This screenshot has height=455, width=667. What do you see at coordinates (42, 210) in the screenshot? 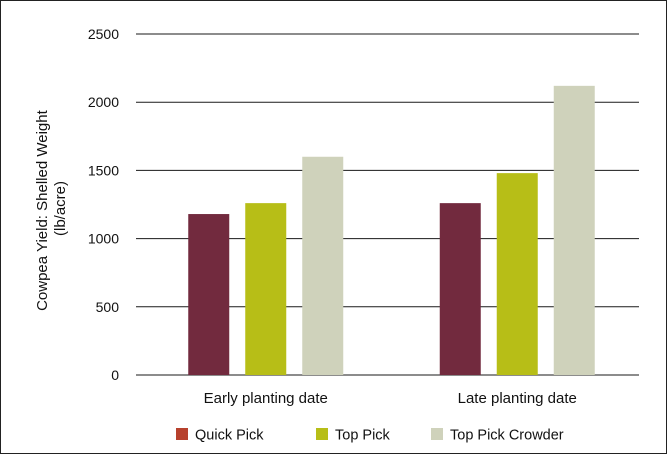
I see `y-axis-label-line-1: Cowpea Yield: Shelled Weight` at bounding box center [42, 210].